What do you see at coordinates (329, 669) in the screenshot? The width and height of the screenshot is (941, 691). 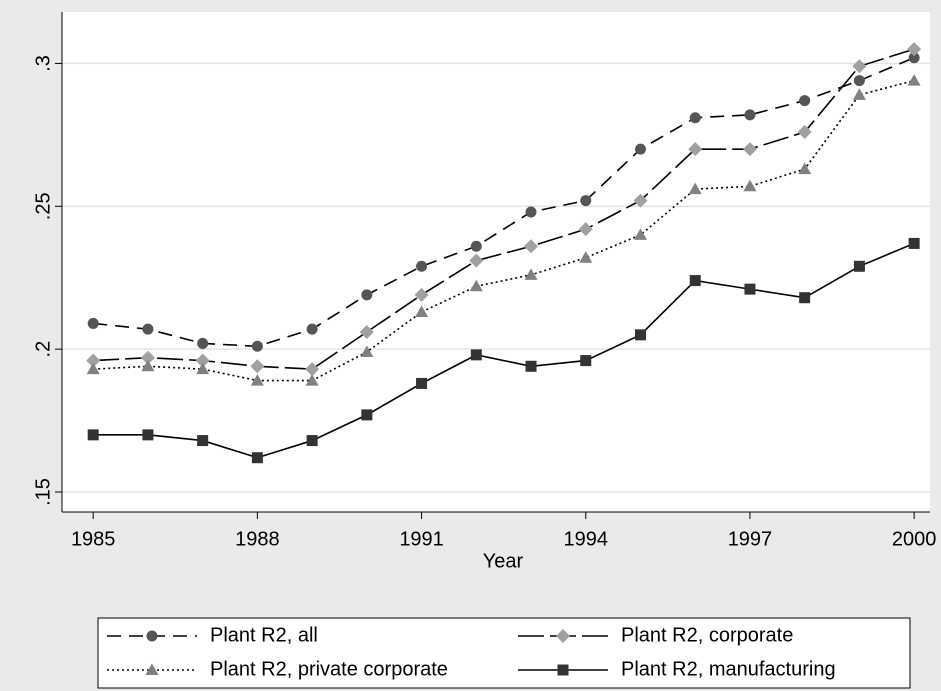 I see `legend-label: Plant R2, private corporate` at bounding box center [329, 669].